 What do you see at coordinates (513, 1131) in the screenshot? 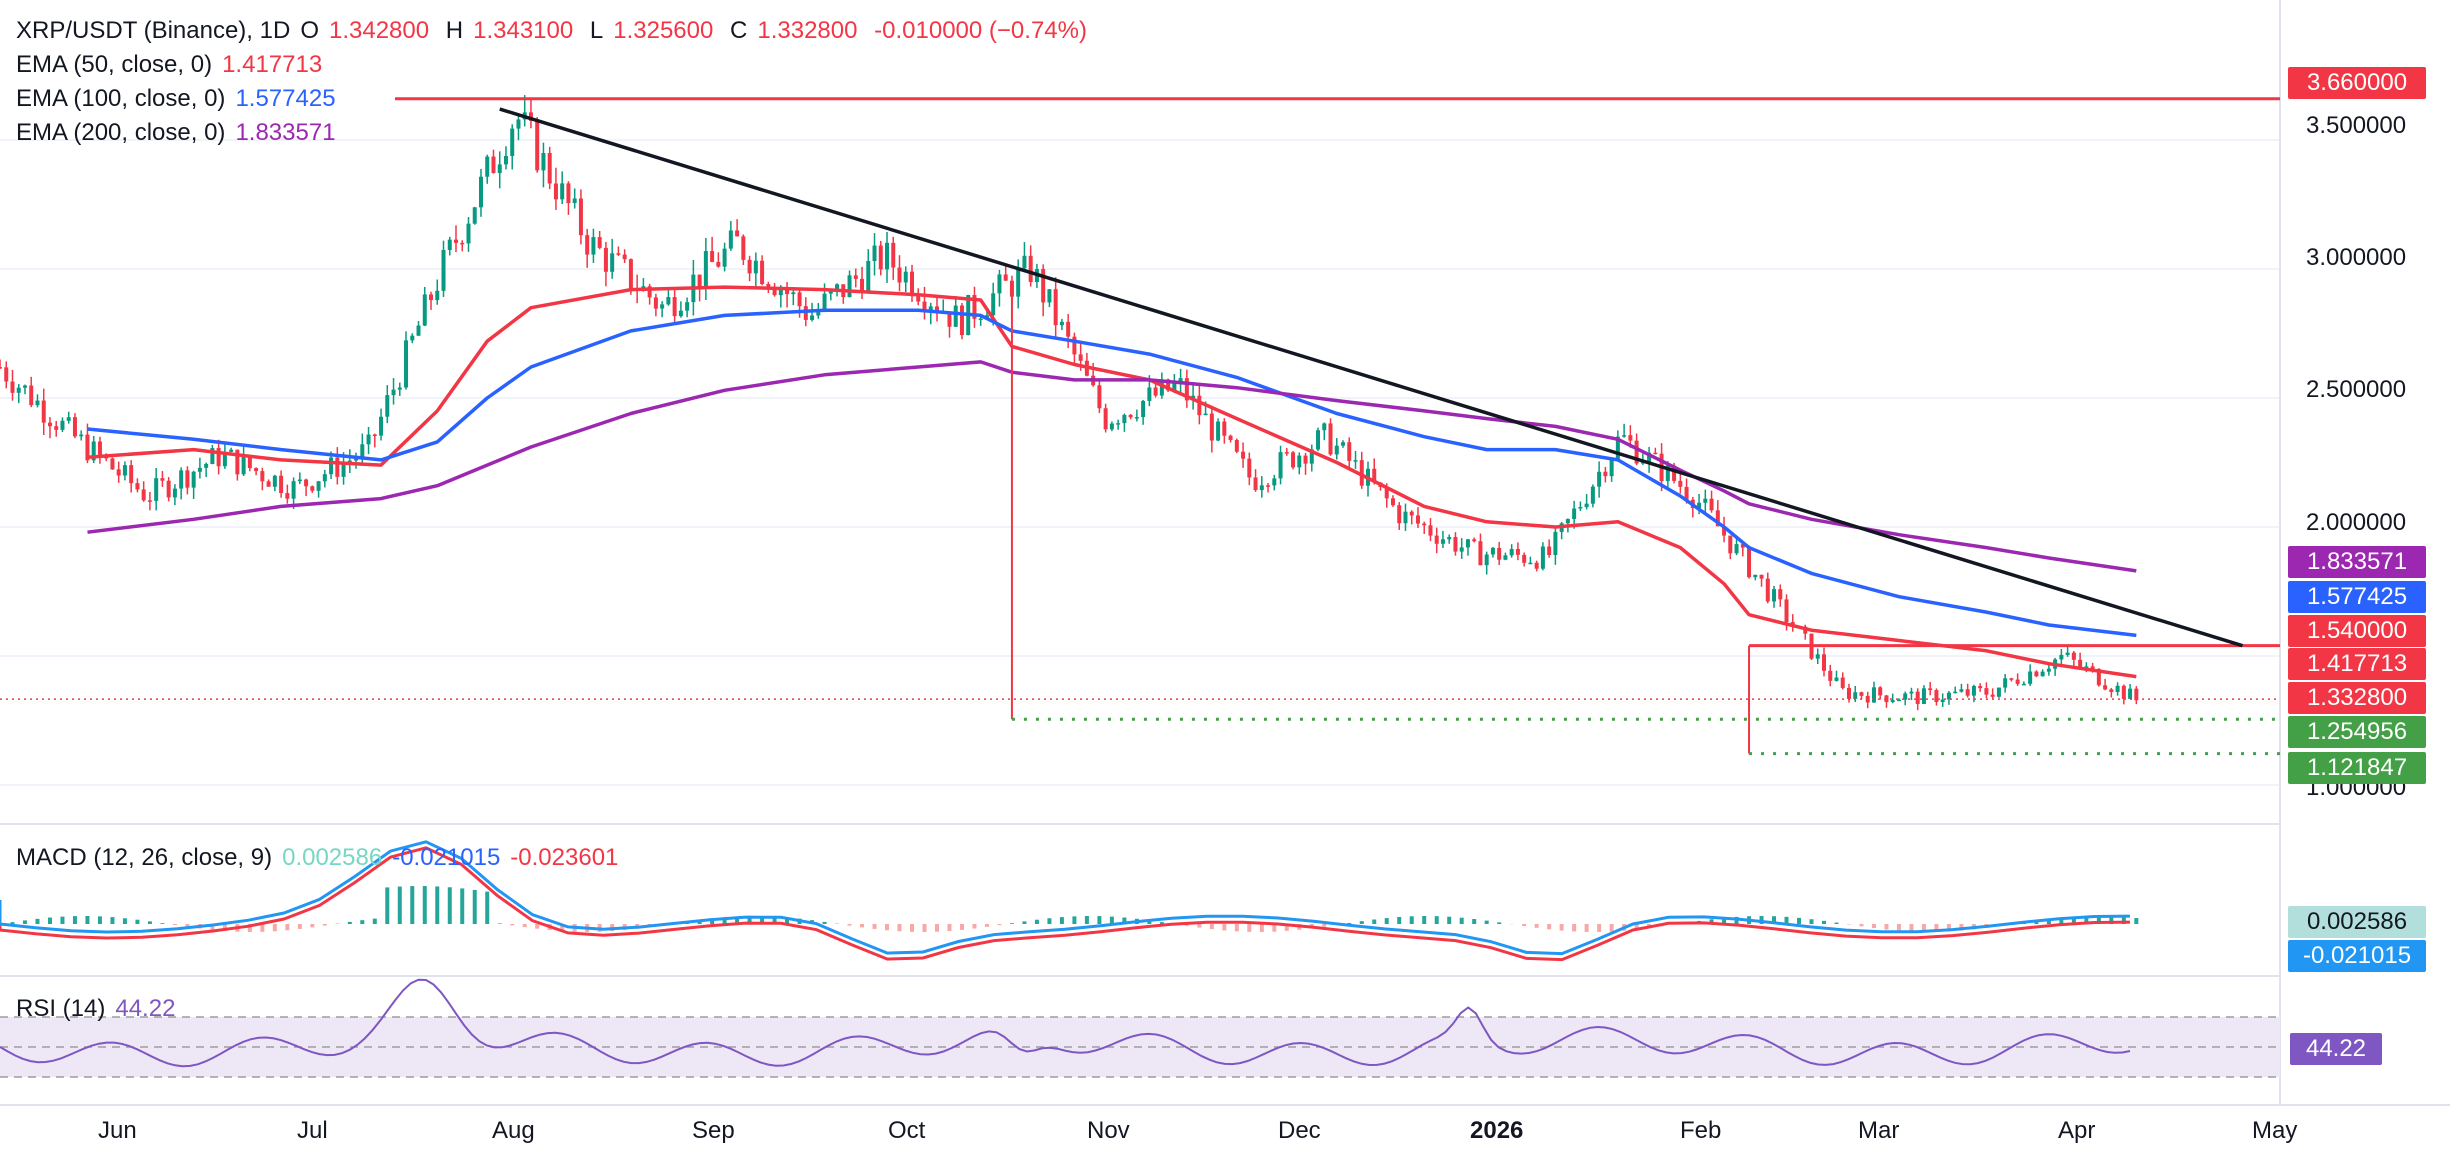
I see `time-tick: Aug` at bounding box center [513, 1131].